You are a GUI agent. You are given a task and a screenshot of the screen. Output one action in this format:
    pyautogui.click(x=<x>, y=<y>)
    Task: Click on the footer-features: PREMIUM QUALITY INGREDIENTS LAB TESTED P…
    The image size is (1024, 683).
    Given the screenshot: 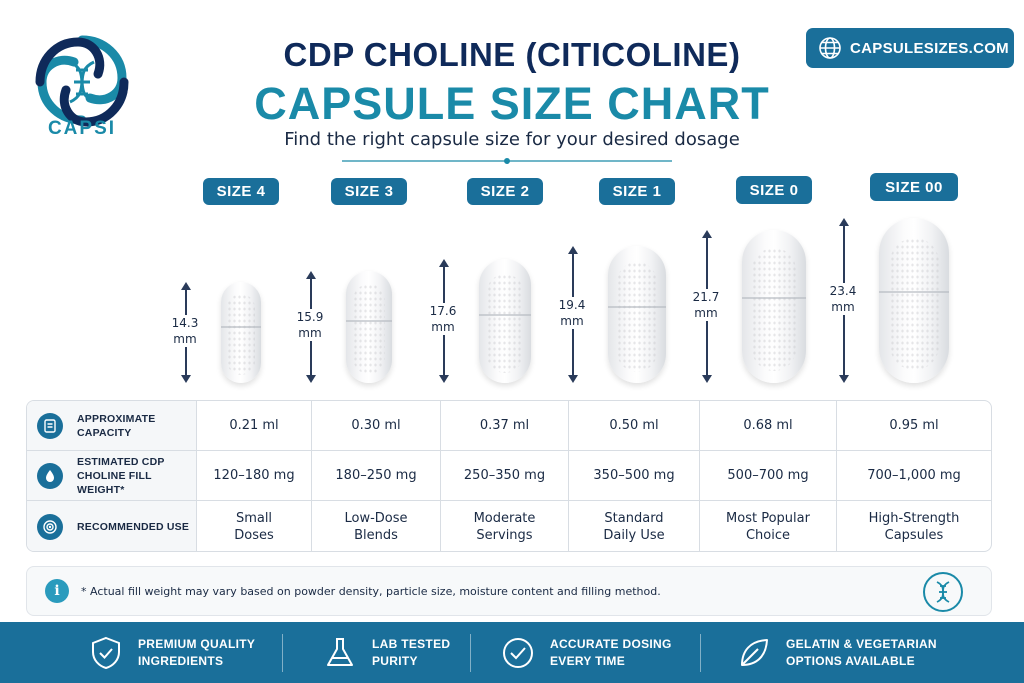 What is the action you would take?
    pyautogui.click(x=512, y=652)
    